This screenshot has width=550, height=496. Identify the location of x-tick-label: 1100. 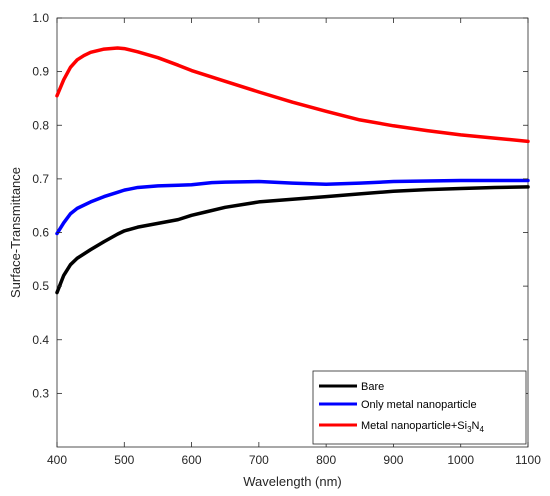
(528, 460).